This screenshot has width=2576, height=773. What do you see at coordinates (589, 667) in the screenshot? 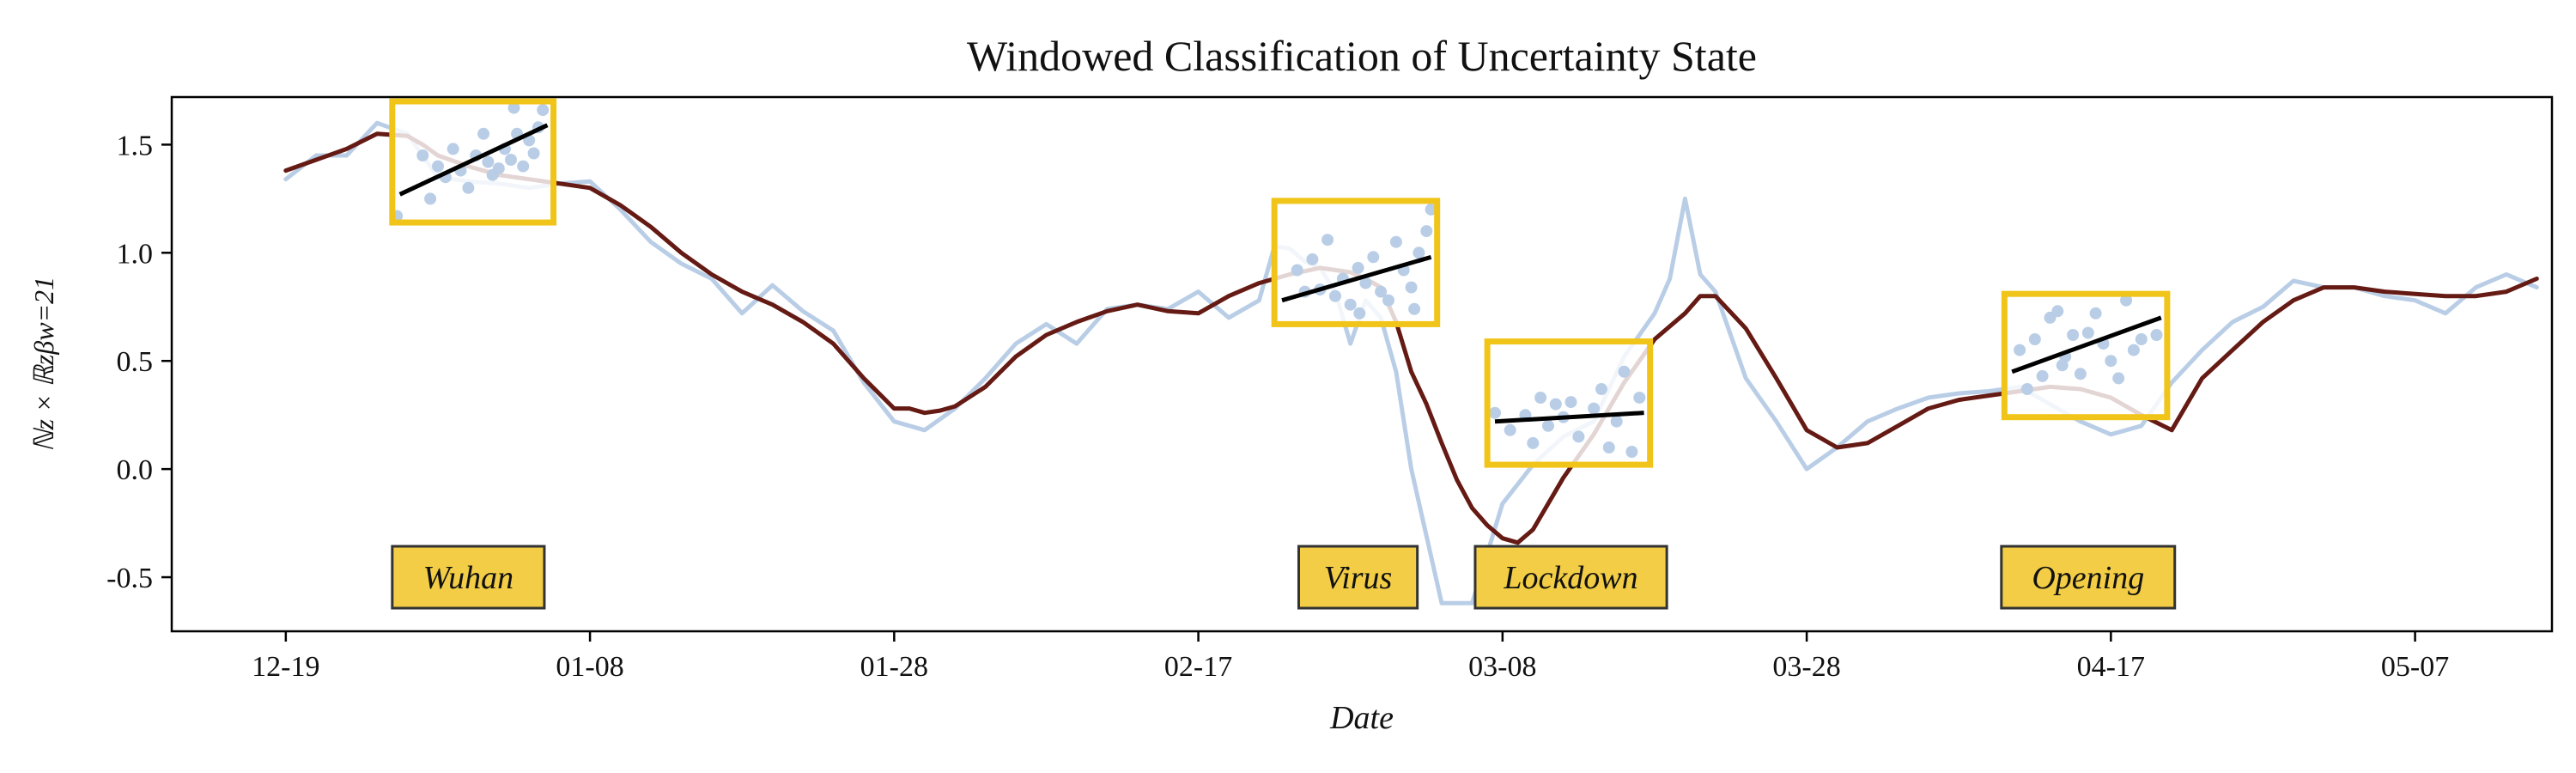
I see `x-tick-label: 01-08` at bounding box center [589, 667].